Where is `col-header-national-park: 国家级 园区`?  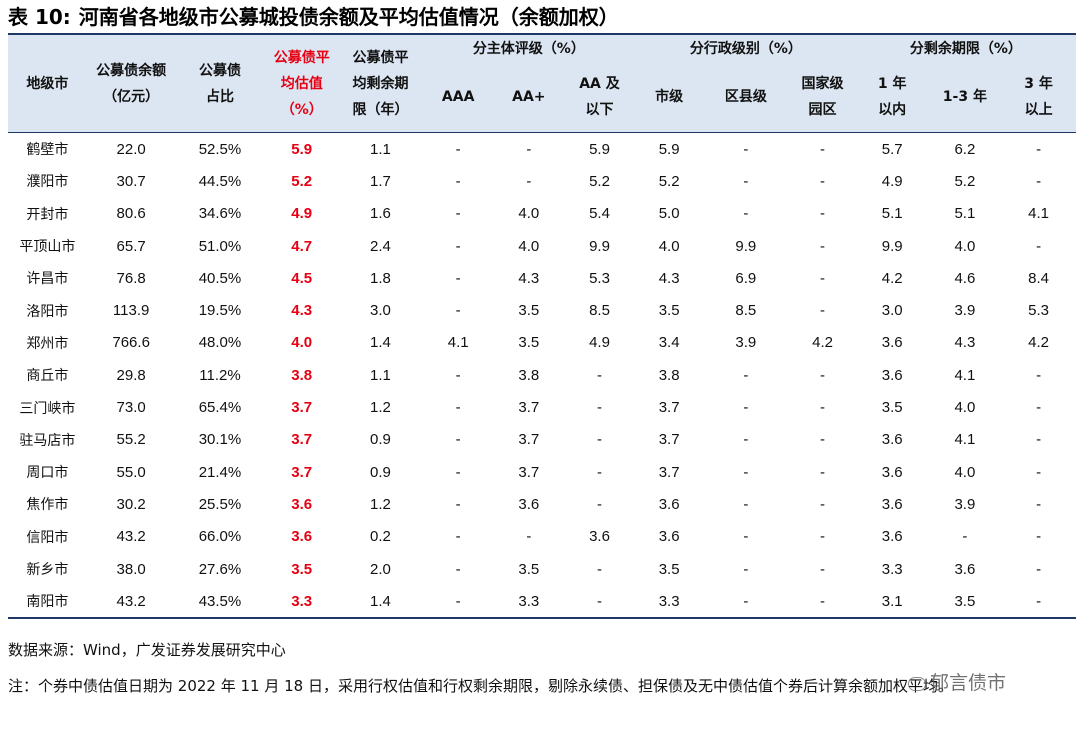 col-header-national-park: 国家级 园区 is located at coordinates (822, 97).